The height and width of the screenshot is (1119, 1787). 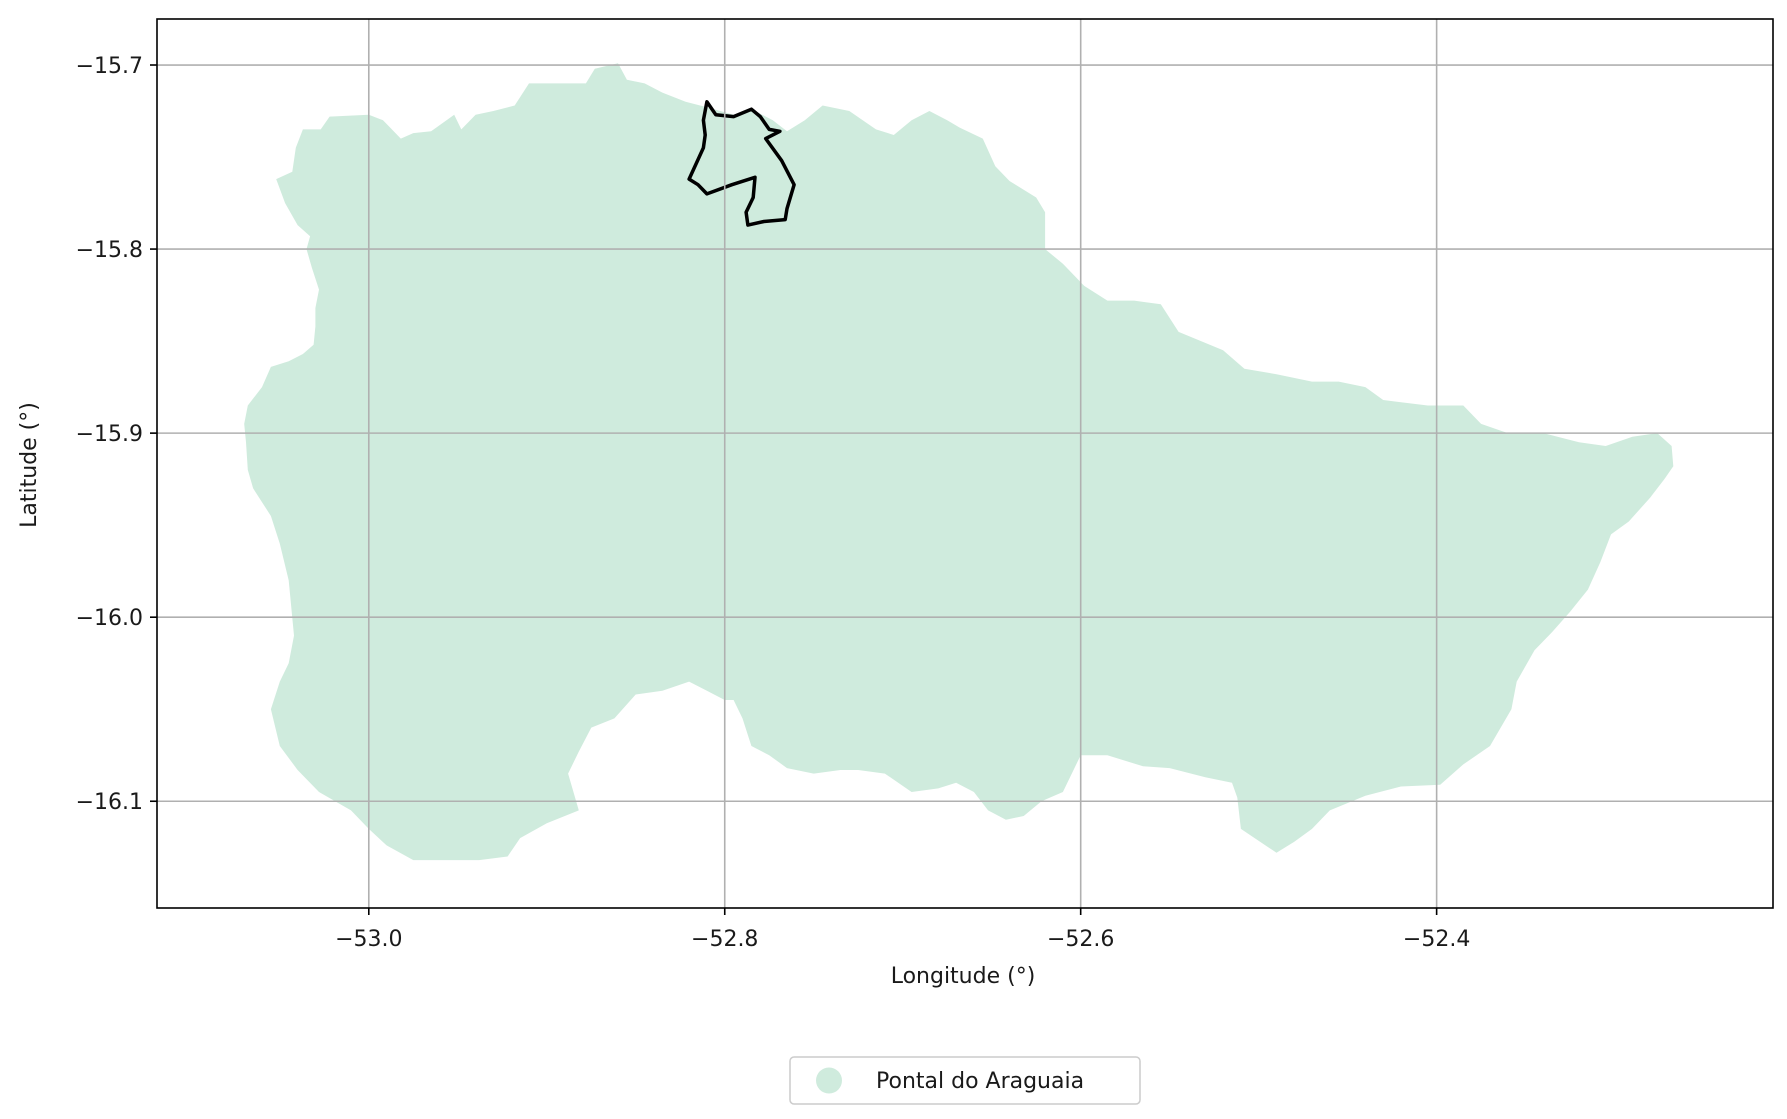 What do you see at coordinates (109, 66) in the screenshot?
I see `y-tick-label: −15.7` at bounding box center [109, 66].